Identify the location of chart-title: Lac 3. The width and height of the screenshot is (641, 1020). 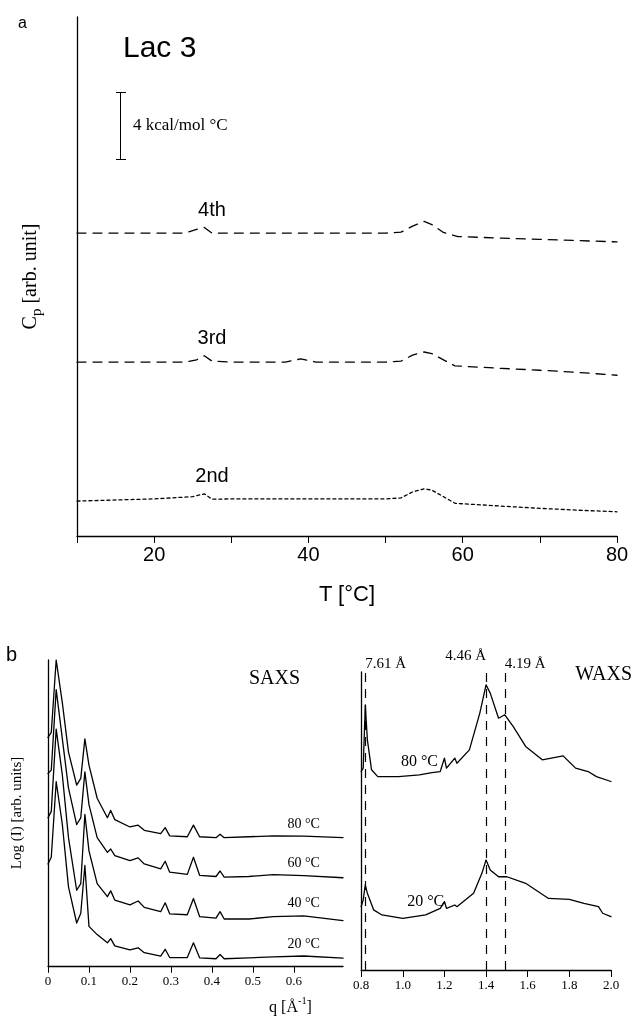
(160, 46).